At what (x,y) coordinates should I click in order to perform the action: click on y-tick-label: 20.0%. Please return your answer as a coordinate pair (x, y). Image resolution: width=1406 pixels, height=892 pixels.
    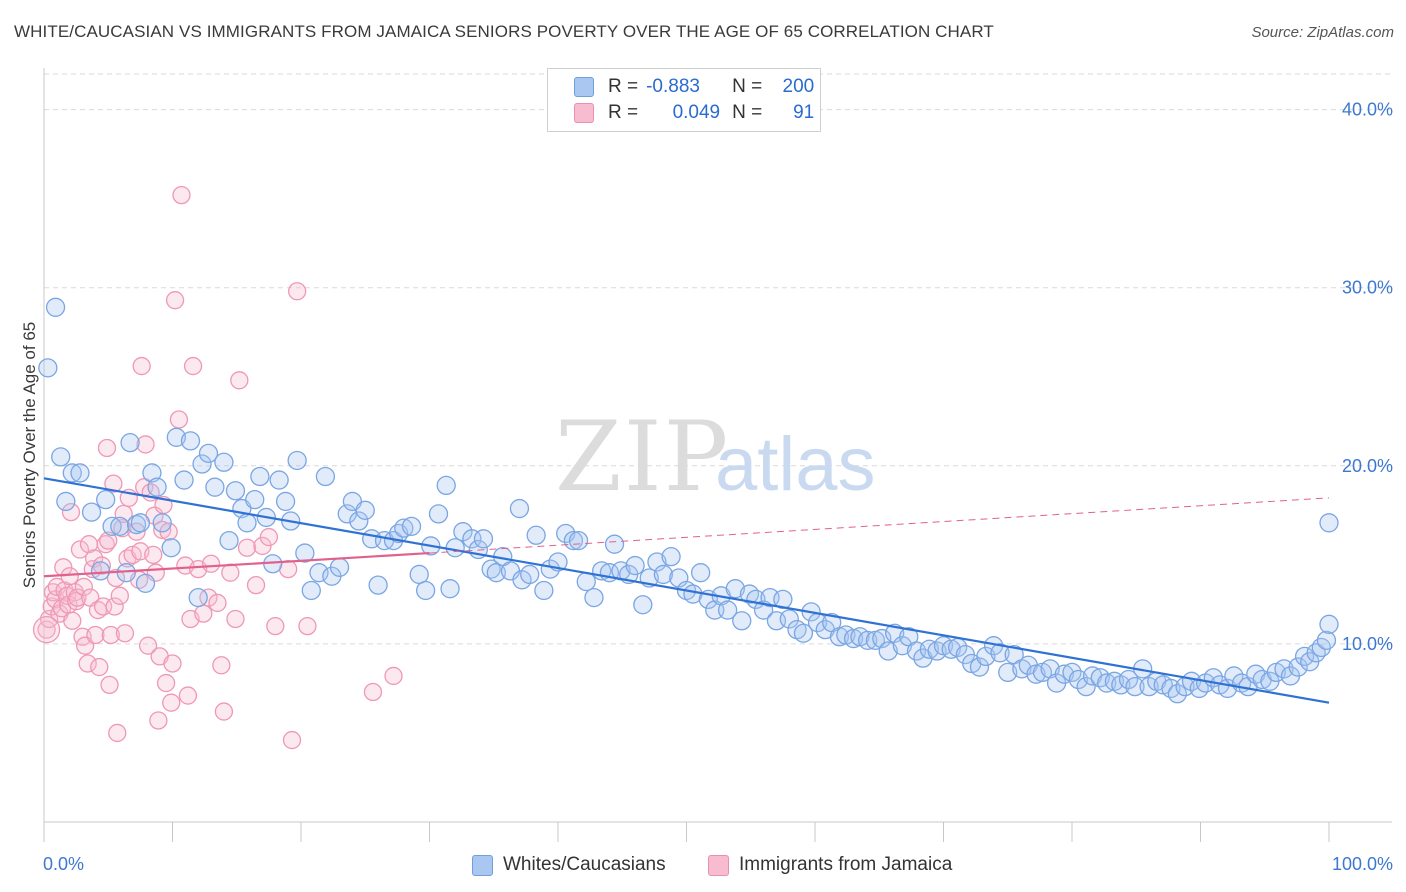
    Looking at the image, I should click on (1367, 466).